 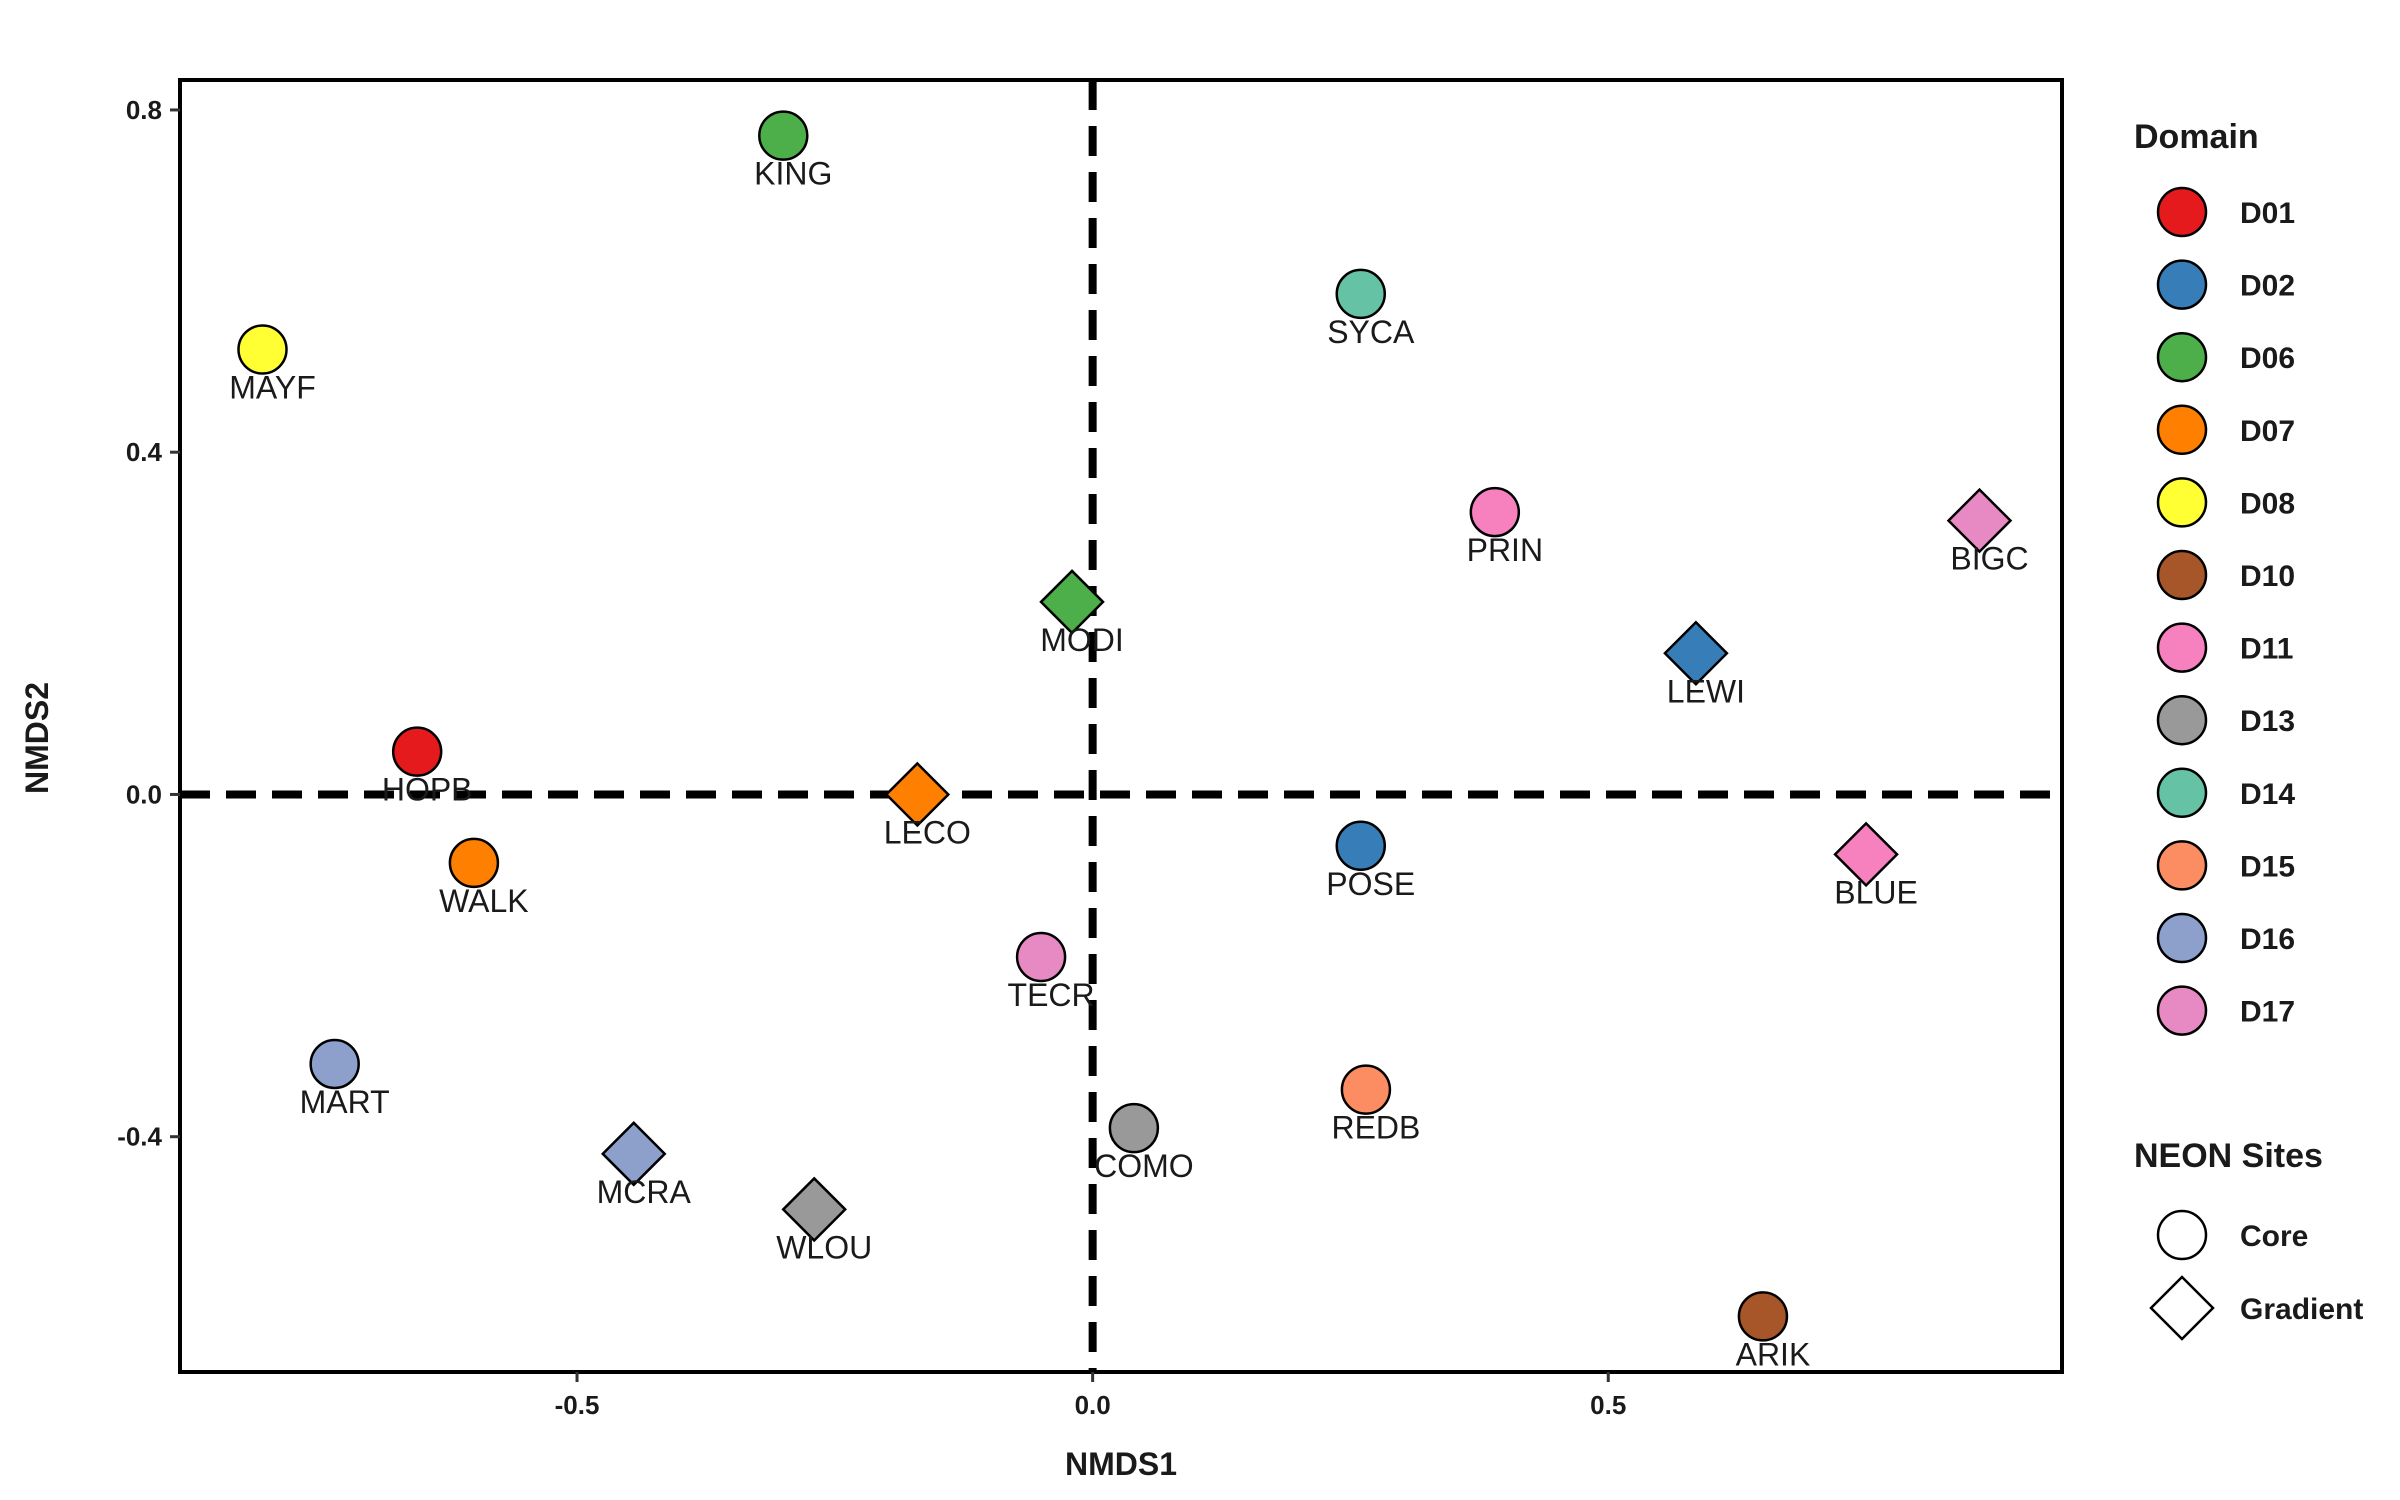 I want to click on legend-site-label: Gradient, so click(x=2301, y=1309).